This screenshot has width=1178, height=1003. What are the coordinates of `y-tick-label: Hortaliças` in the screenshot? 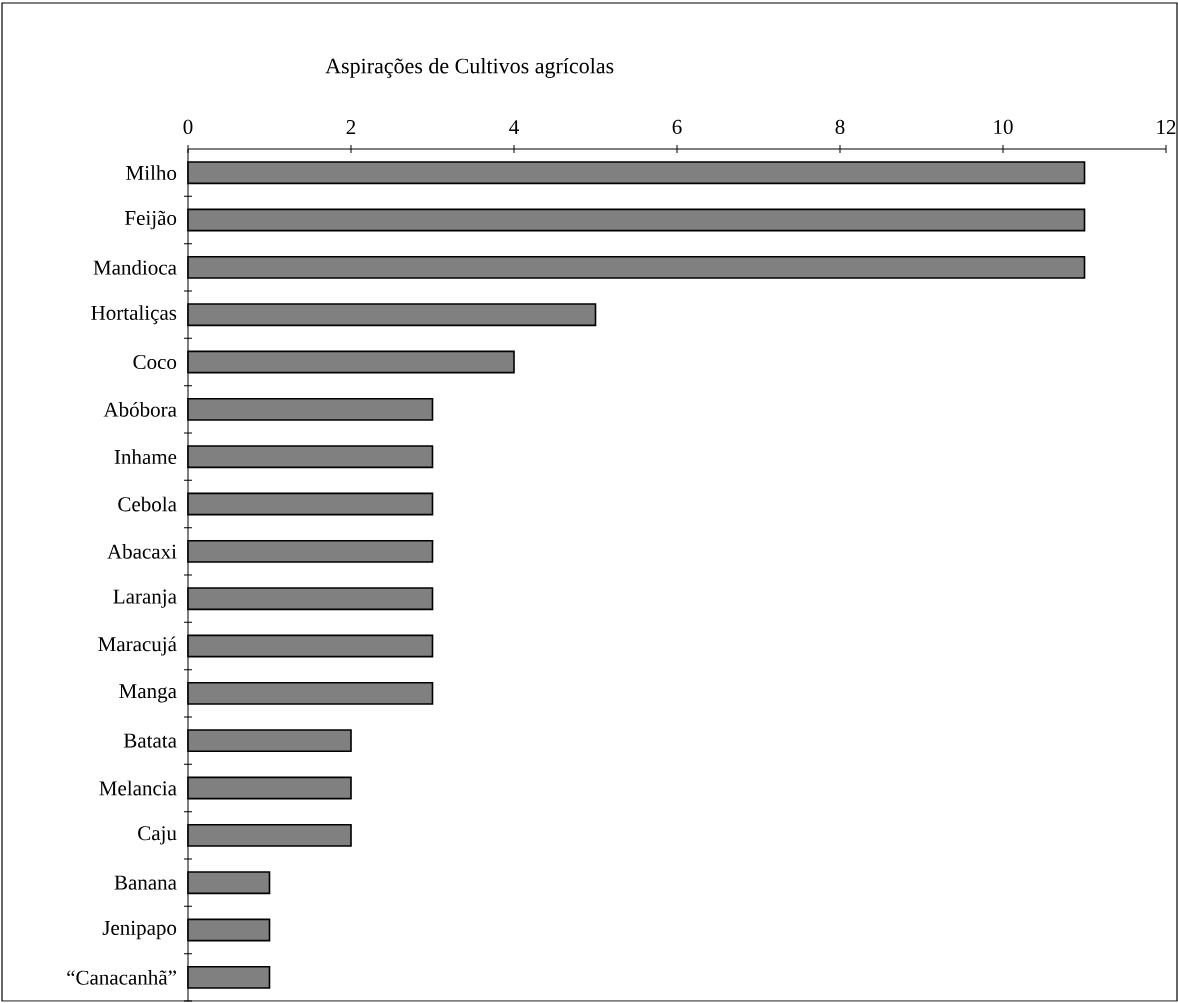 It's located at (134, 315).